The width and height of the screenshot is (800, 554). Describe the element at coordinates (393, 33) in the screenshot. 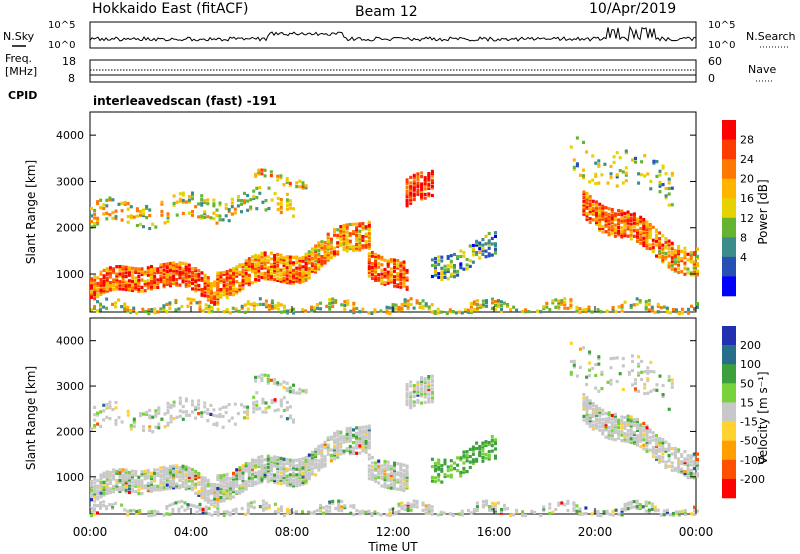

I see `noise-trace` at that location.